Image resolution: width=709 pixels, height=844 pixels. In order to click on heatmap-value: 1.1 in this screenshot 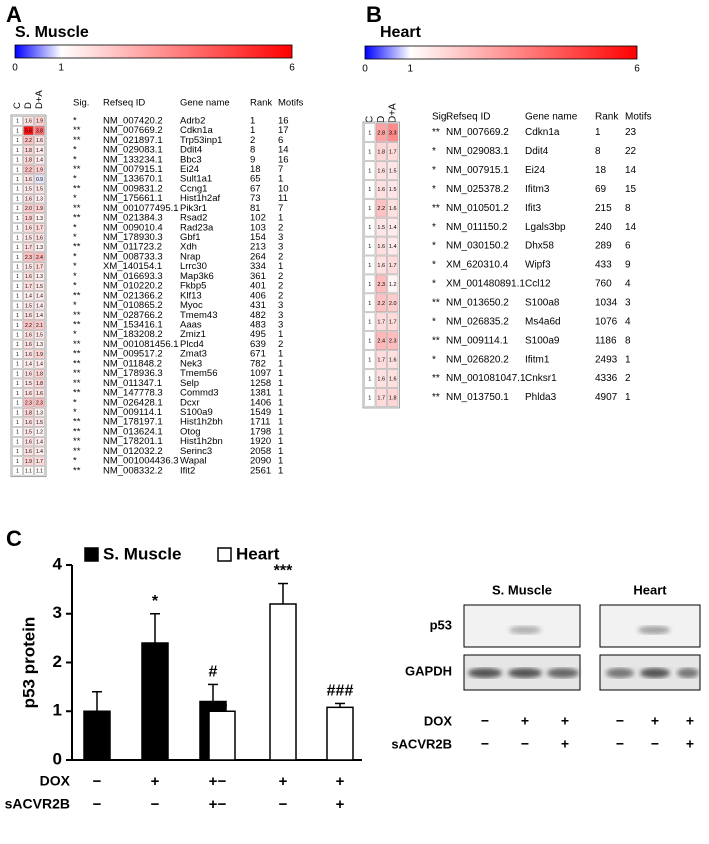, I will do `click(28, 472)`.